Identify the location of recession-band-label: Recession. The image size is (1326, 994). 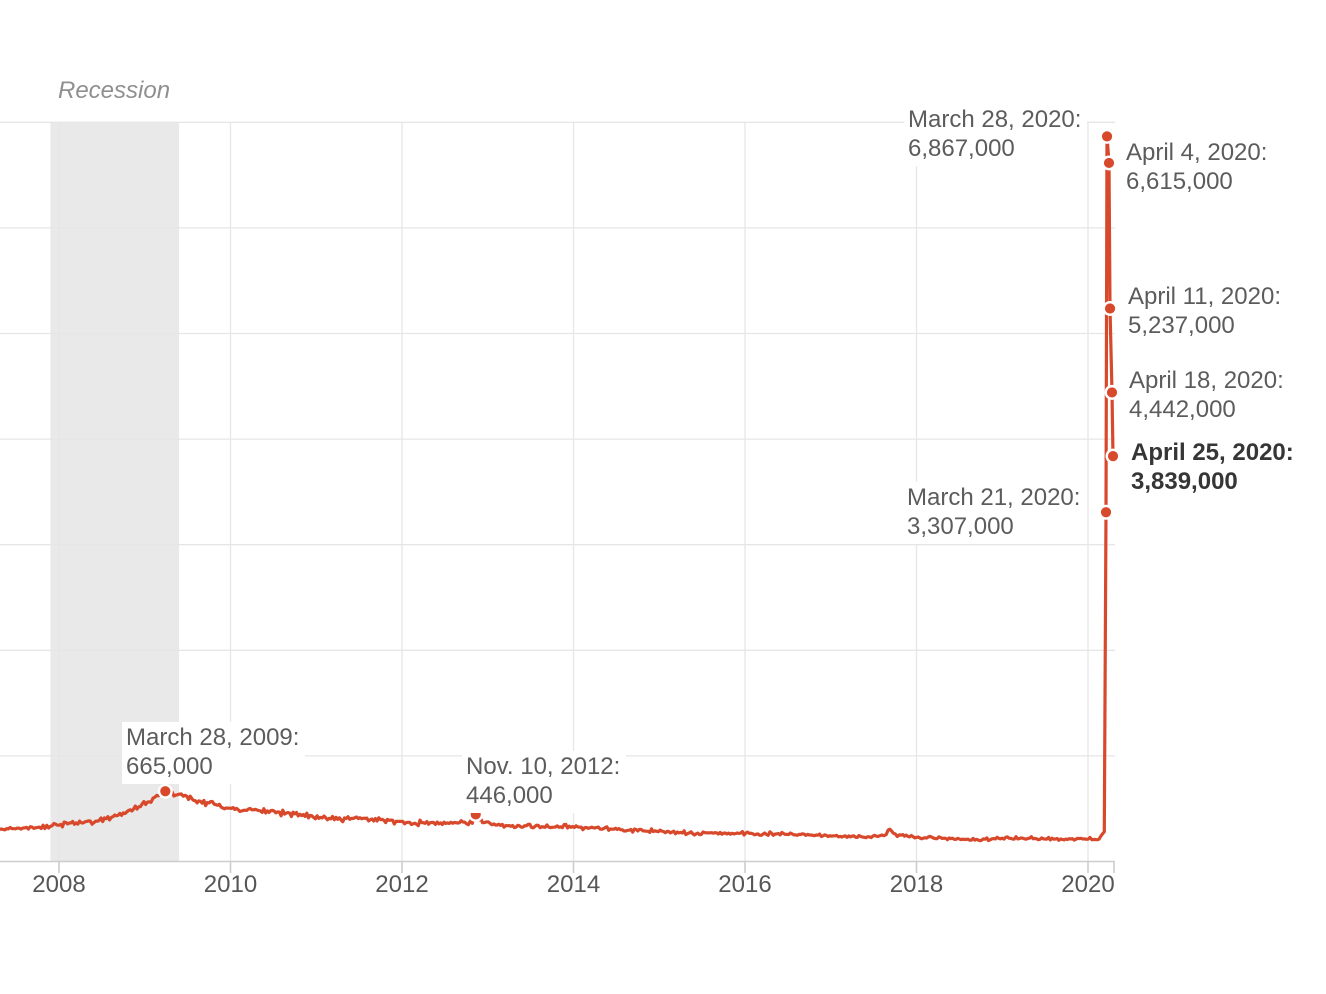
(114, 90).